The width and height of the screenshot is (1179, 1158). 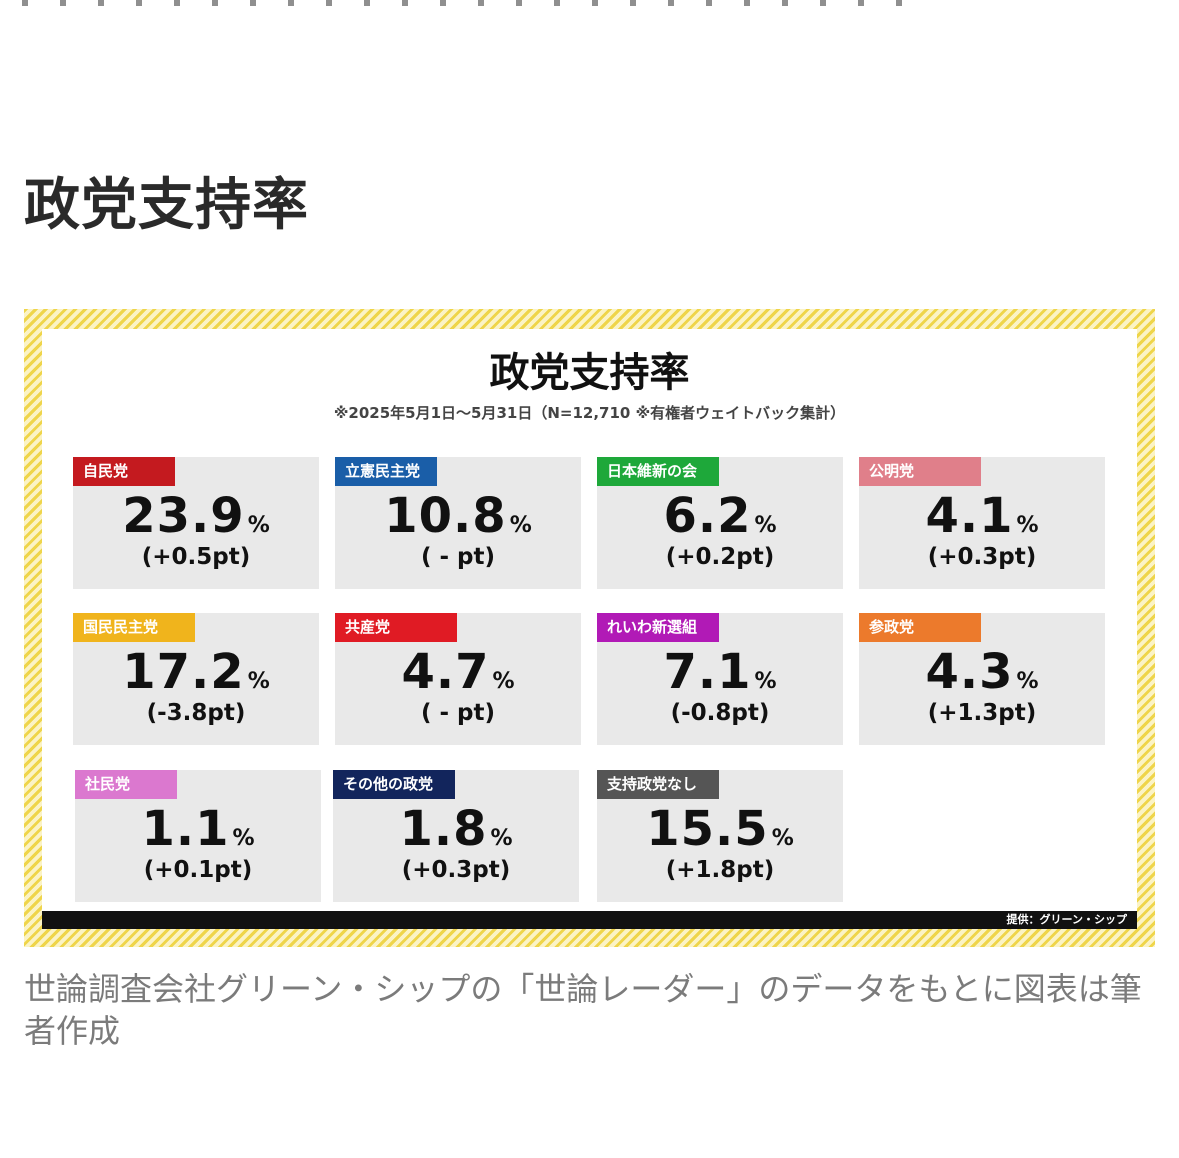 I want to click on party-support-change: (-0.8pt), so click(x=720, y=713).